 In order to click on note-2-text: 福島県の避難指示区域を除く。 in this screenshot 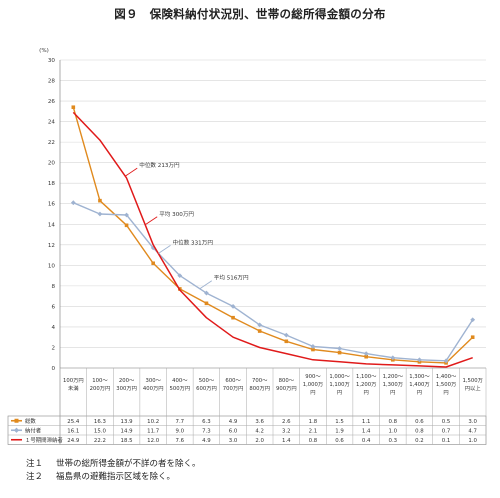, I will do `click(116, 477)`.